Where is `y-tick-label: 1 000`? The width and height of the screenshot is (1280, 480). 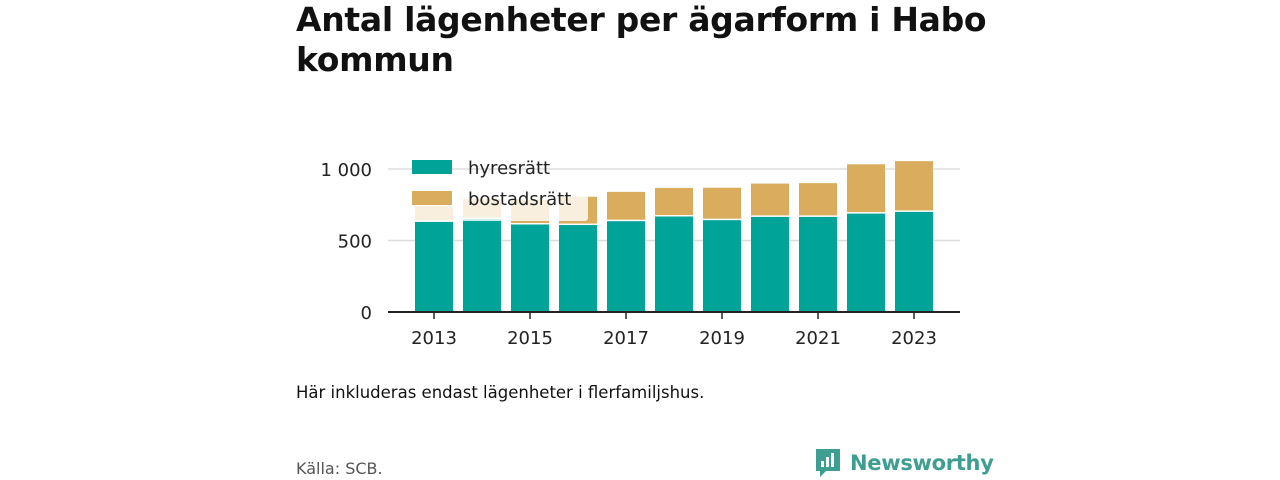
y-tick-label: 1 000 is located at coordinates (346, 170).